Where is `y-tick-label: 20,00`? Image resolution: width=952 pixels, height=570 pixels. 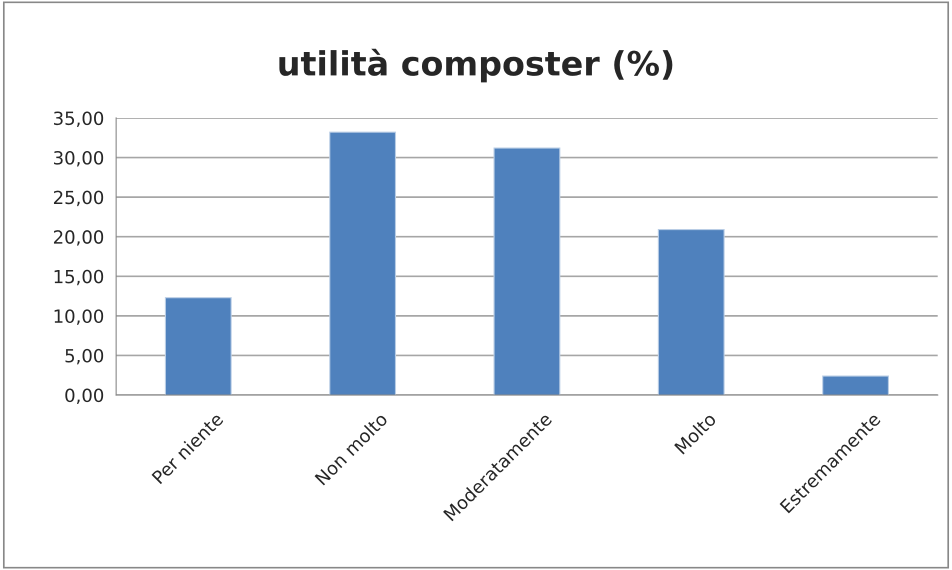 y-tick-label: 20,00 is located at coordinates (79, 238).